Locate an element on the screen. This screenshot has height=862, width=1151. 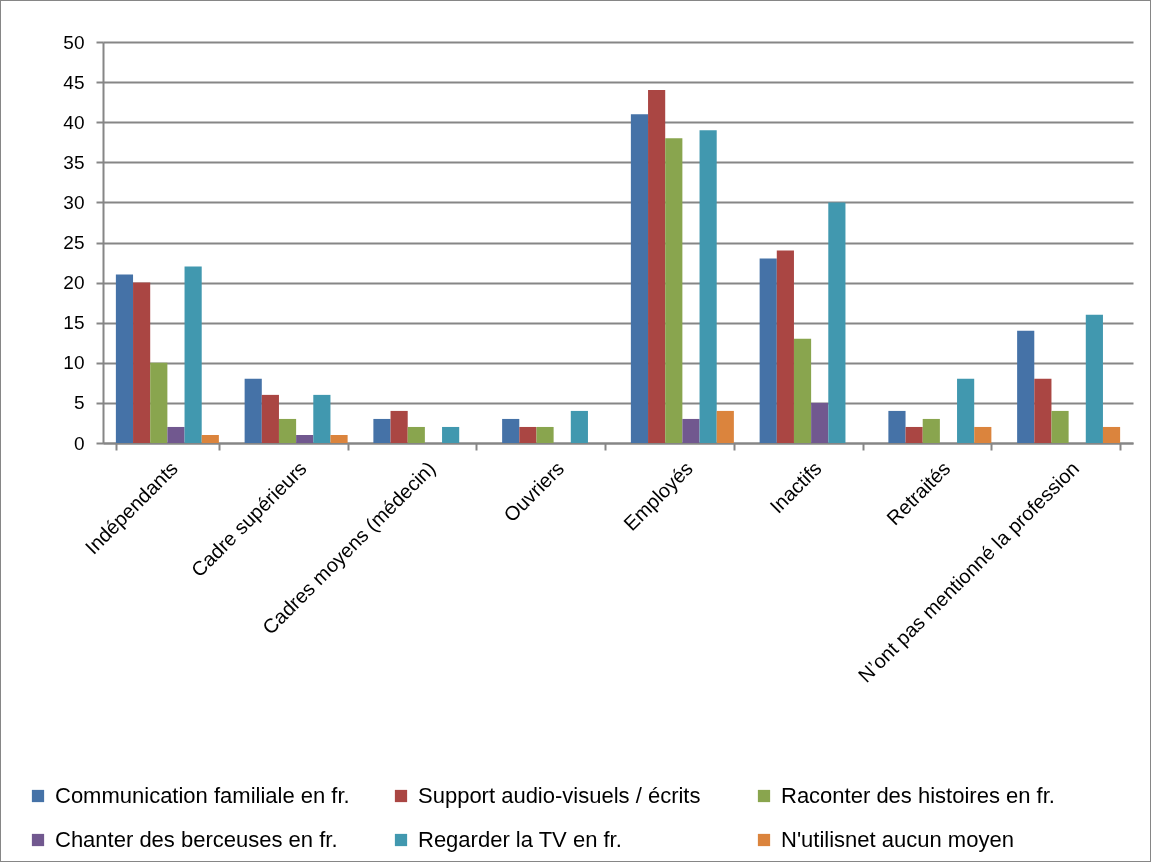
legend-label: N'utilisnet aucun moyen is located at coordinates (897, 839).